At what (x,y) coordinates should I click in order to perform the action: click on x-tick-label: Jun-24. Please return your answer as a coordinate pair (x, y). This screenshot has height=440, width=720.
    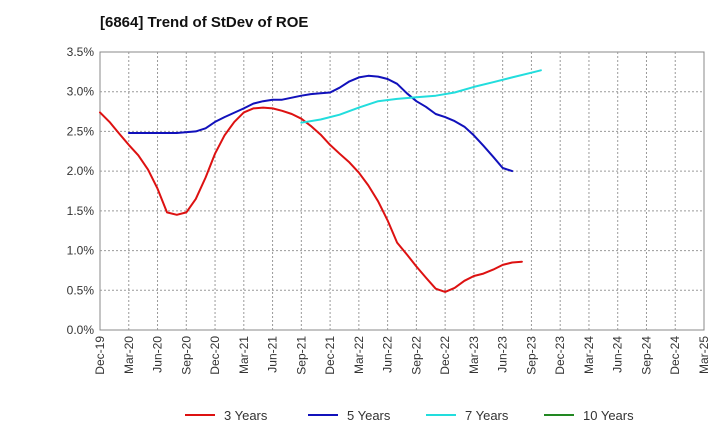
    Looking at the image, I should click on (618, 354).